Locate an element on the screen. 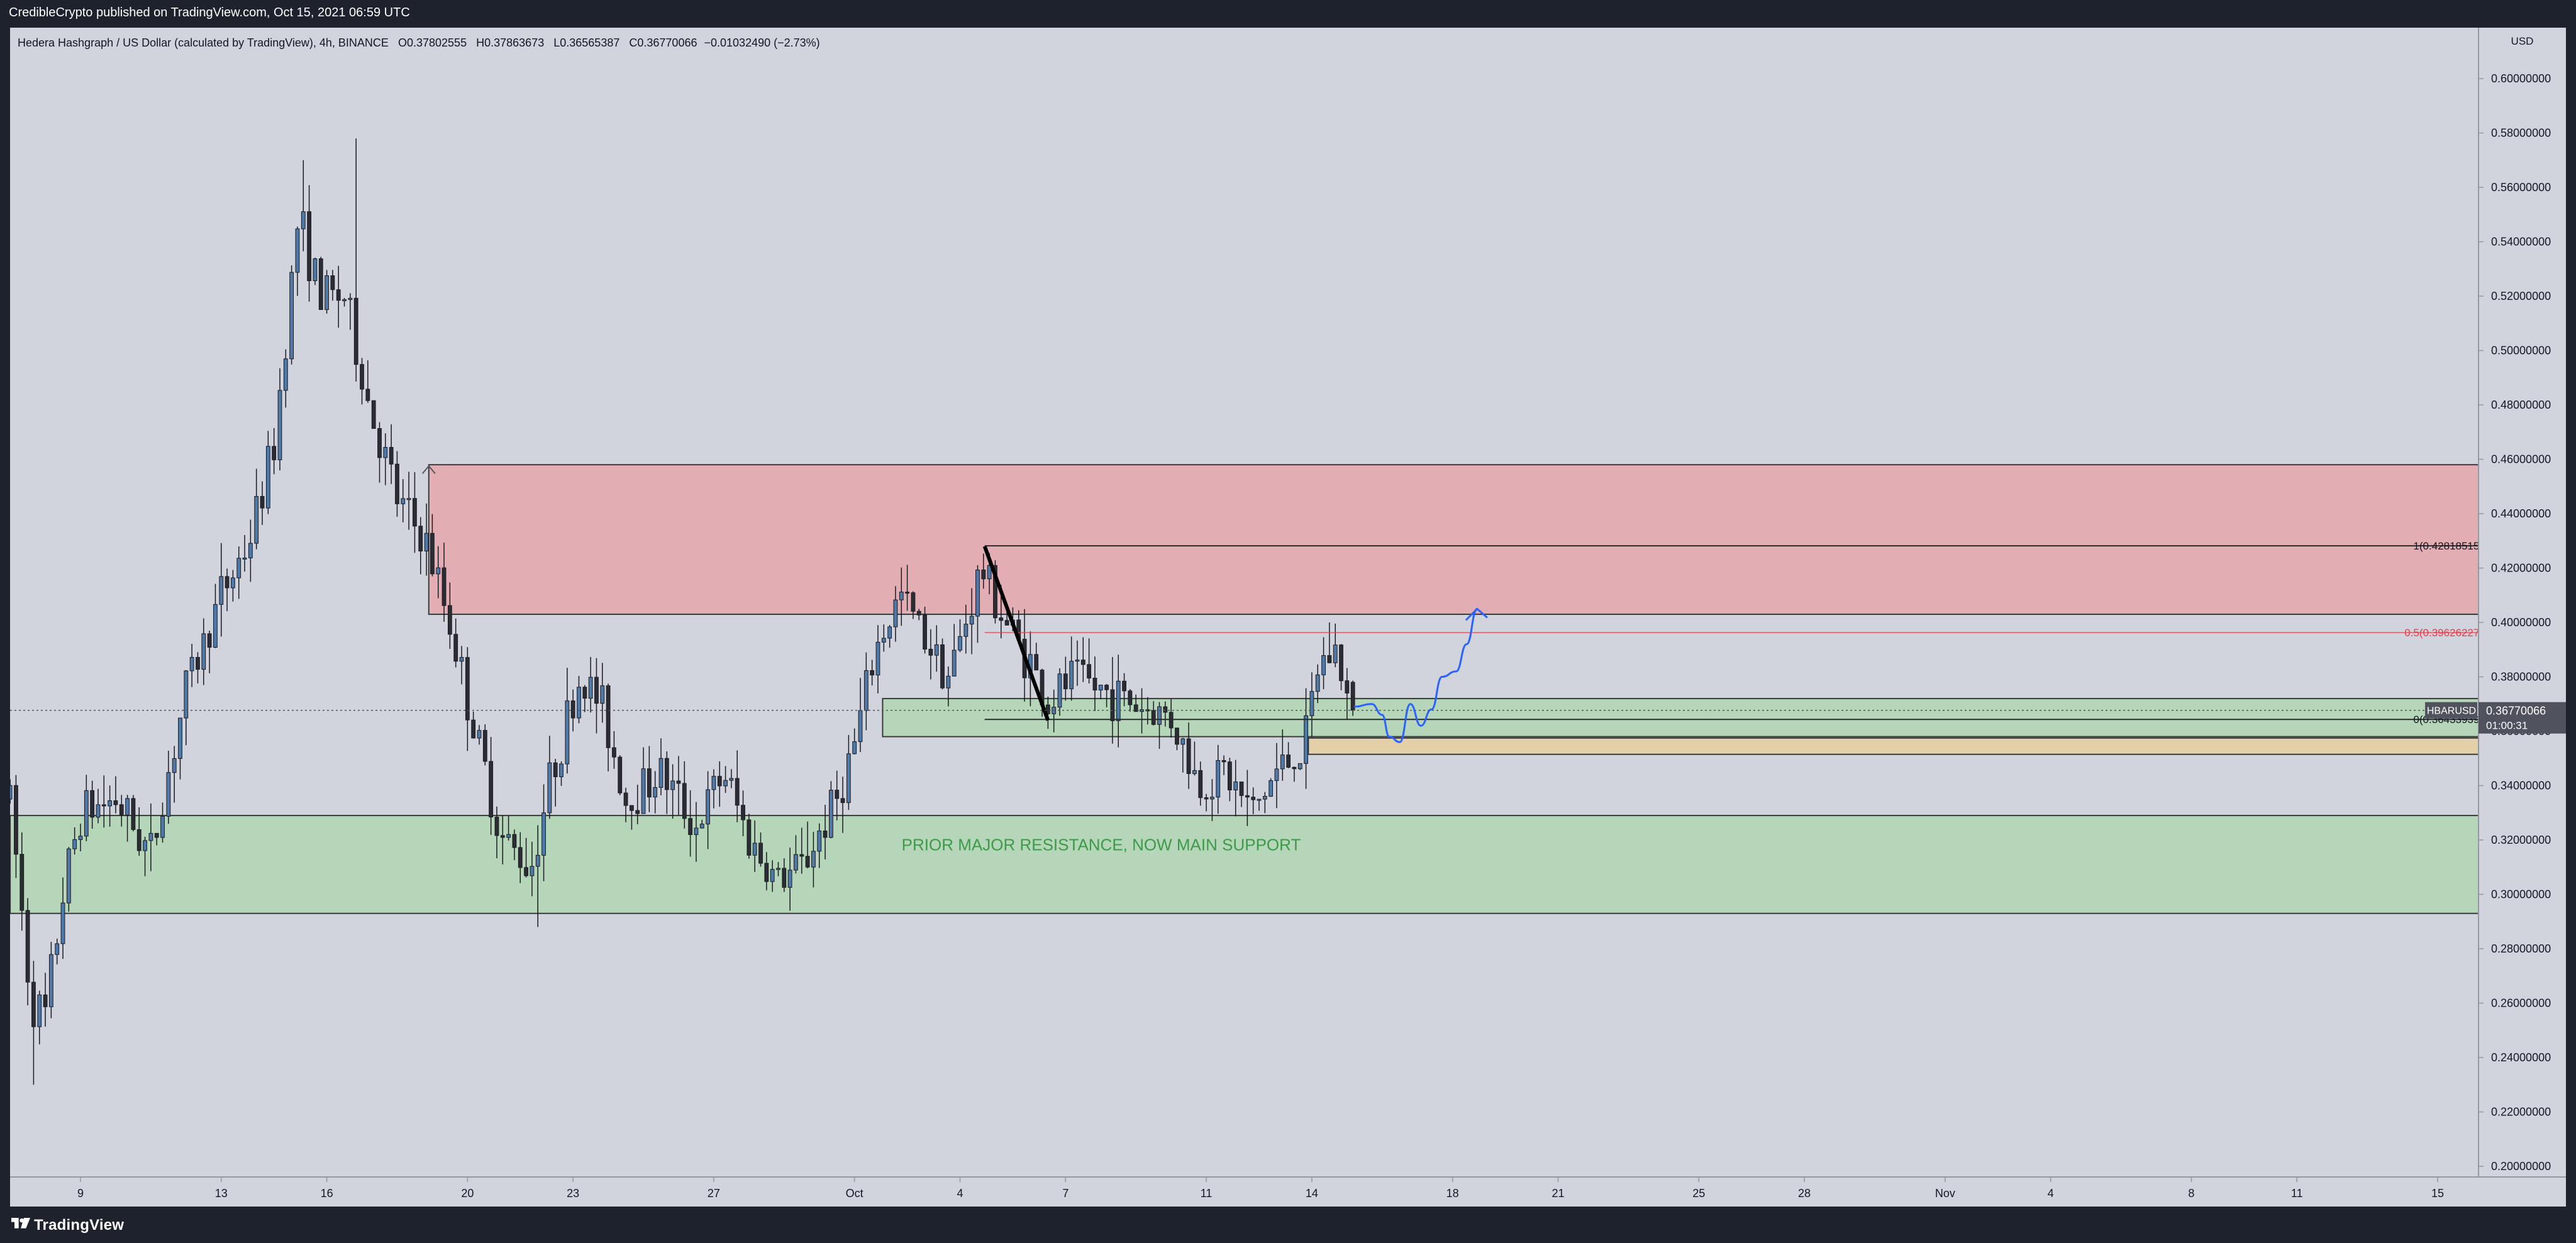 This screenshot has width=2576, height=1243. x-tick-label: Nov is located at coordinates (1945, 1193).